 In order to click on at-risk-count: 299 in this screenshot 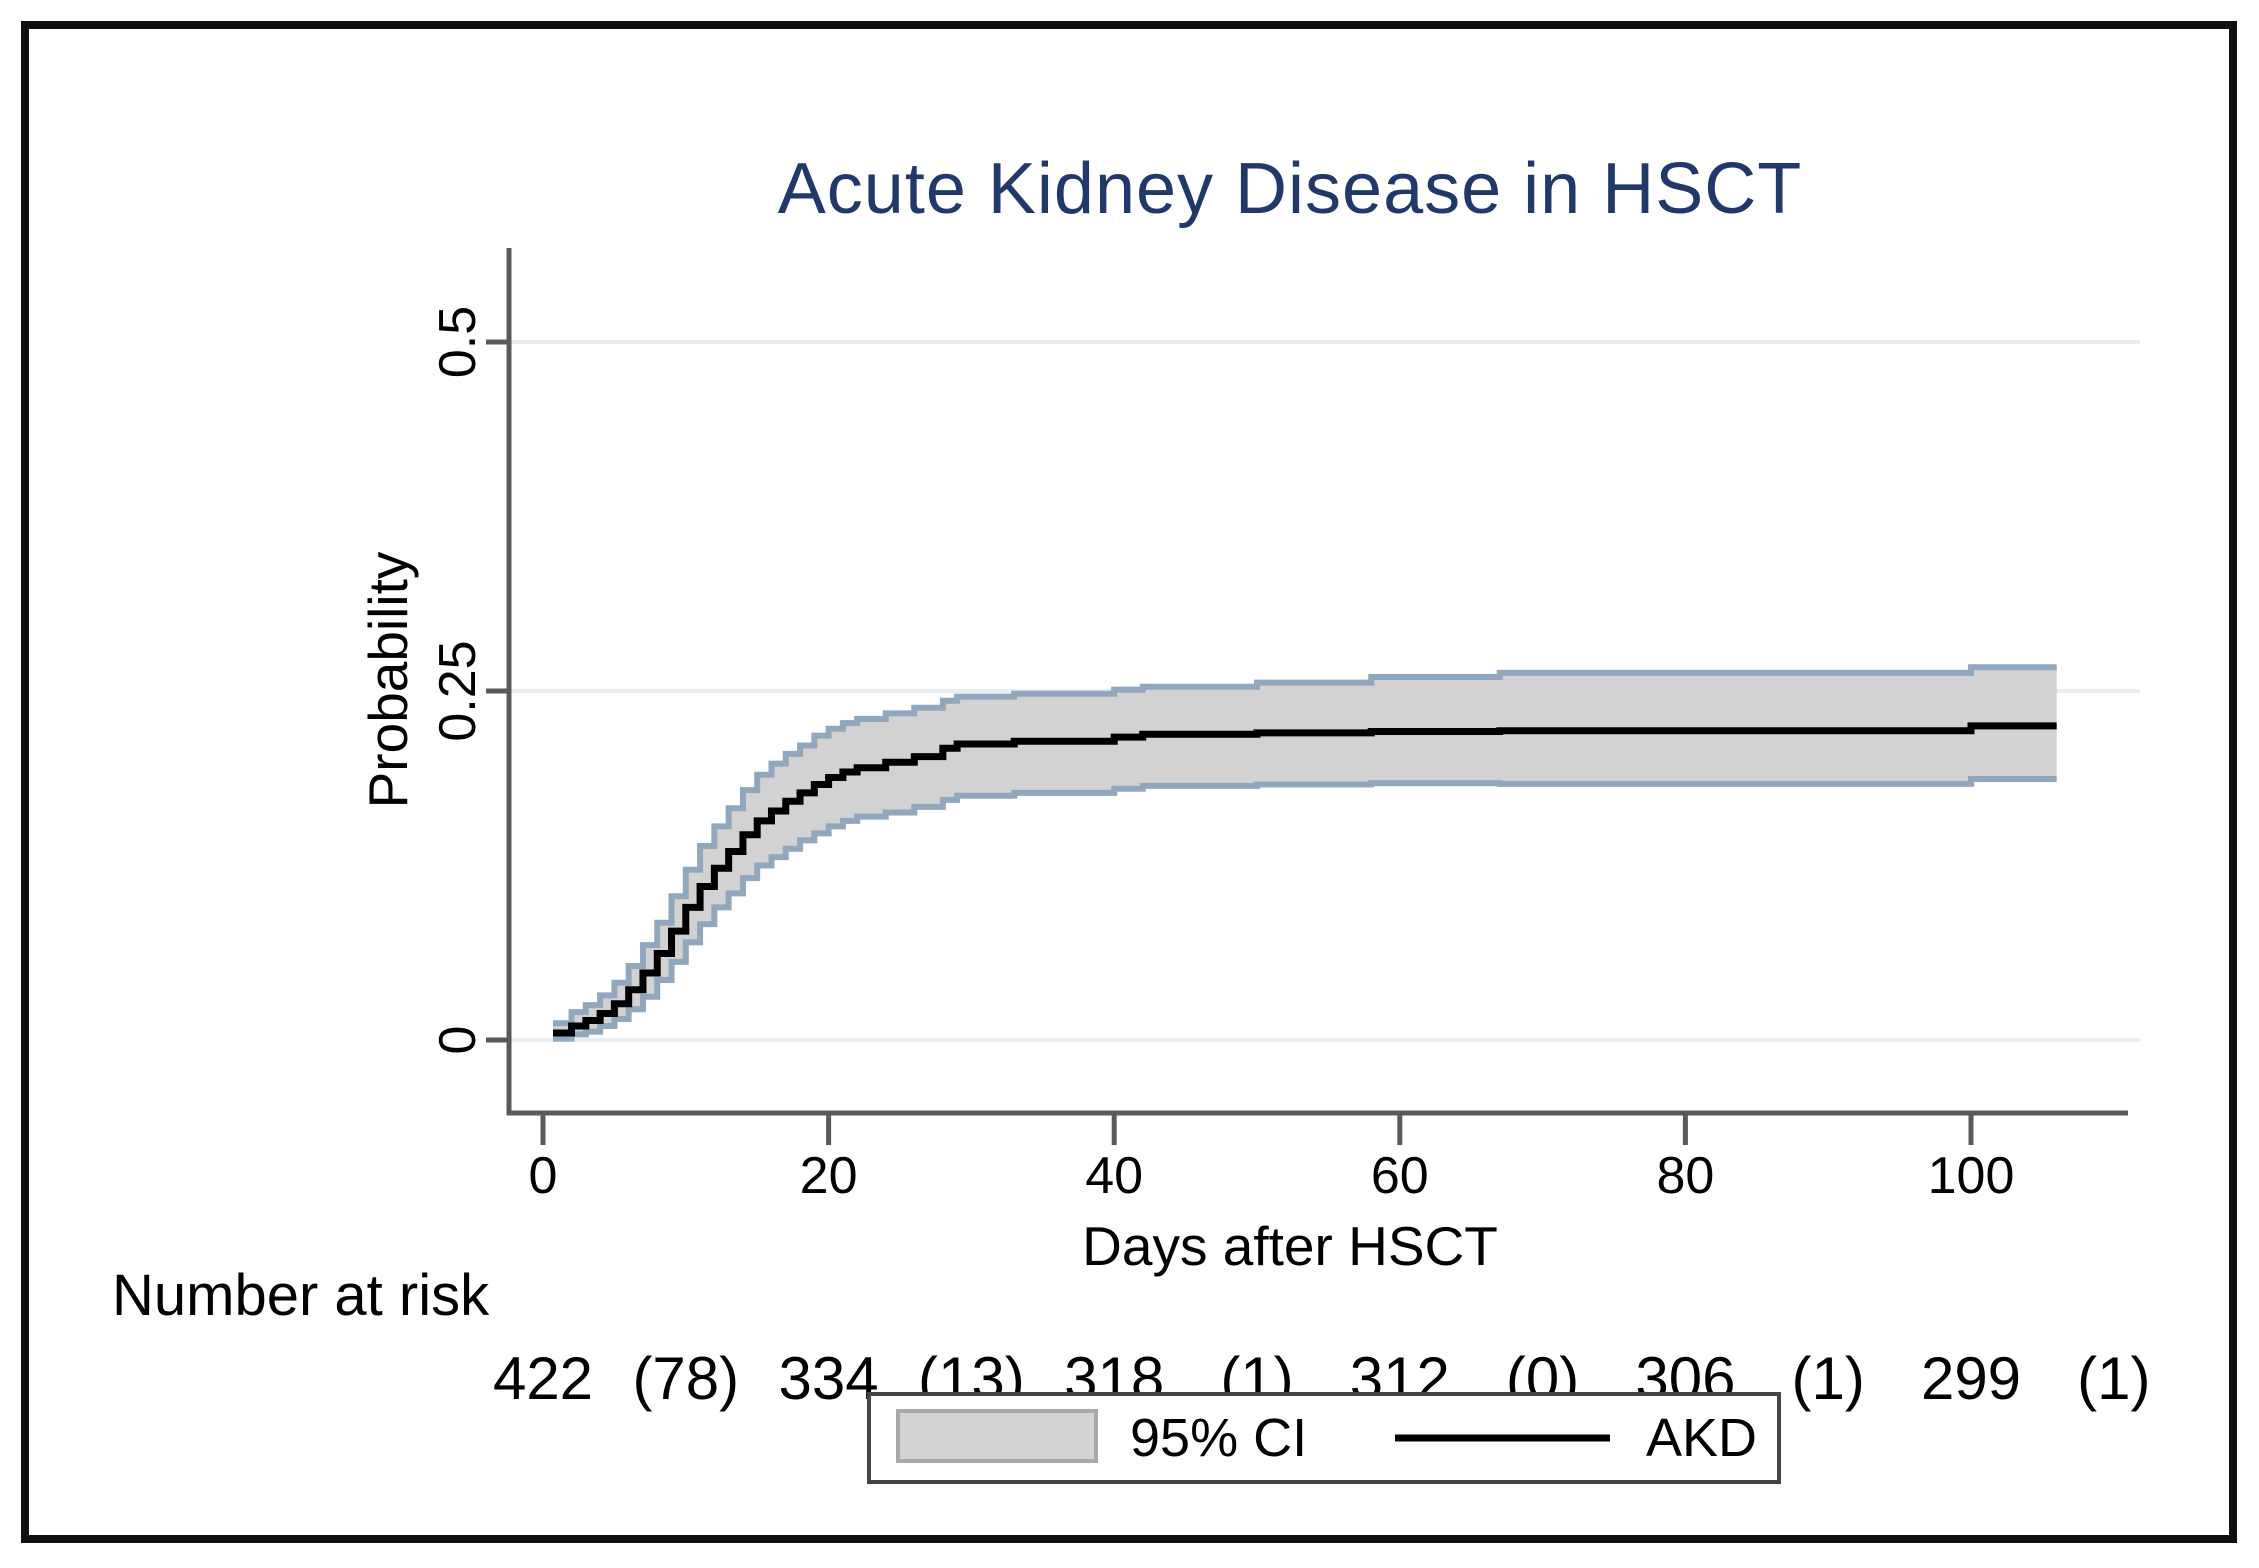, I will do `click(1971, 1378)`.